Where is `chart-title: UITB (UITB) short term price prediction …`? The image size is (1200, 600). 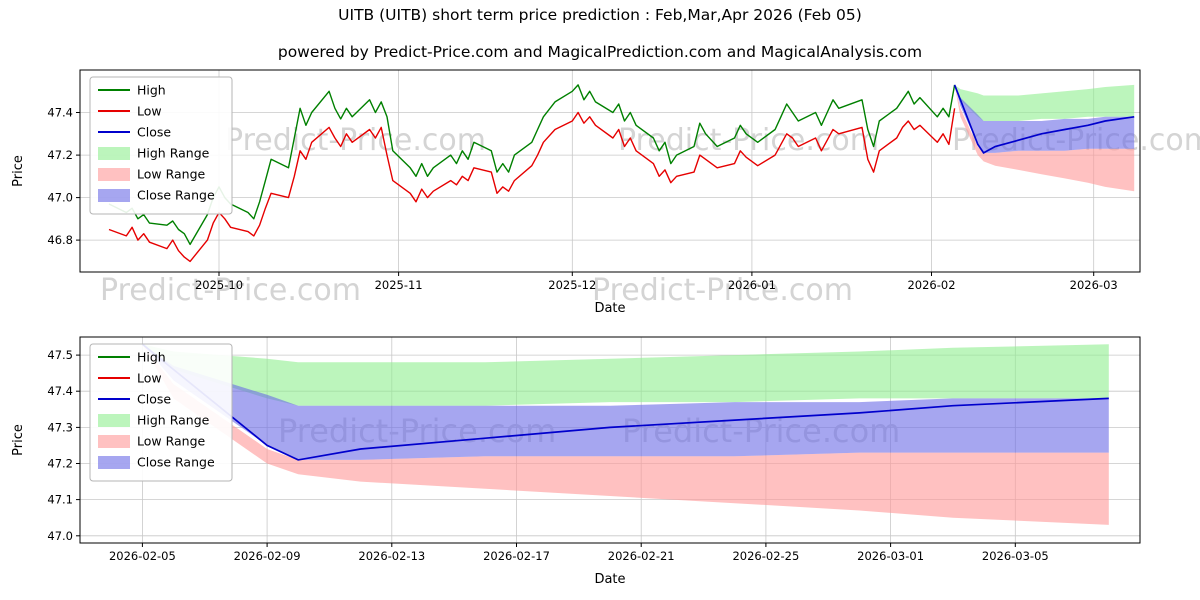 chart-title: UITB (UITB) short term price prediction … is located at coordinates (600, 15).